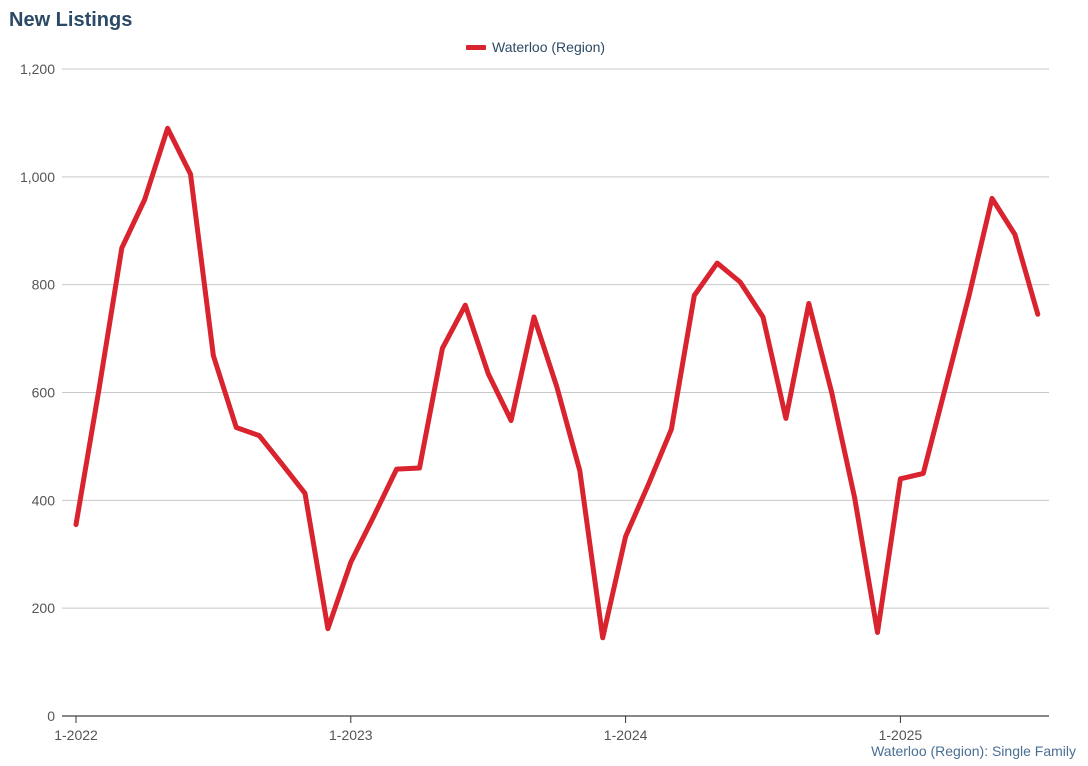  I want to click on legend-swatch, so click(476, 47).